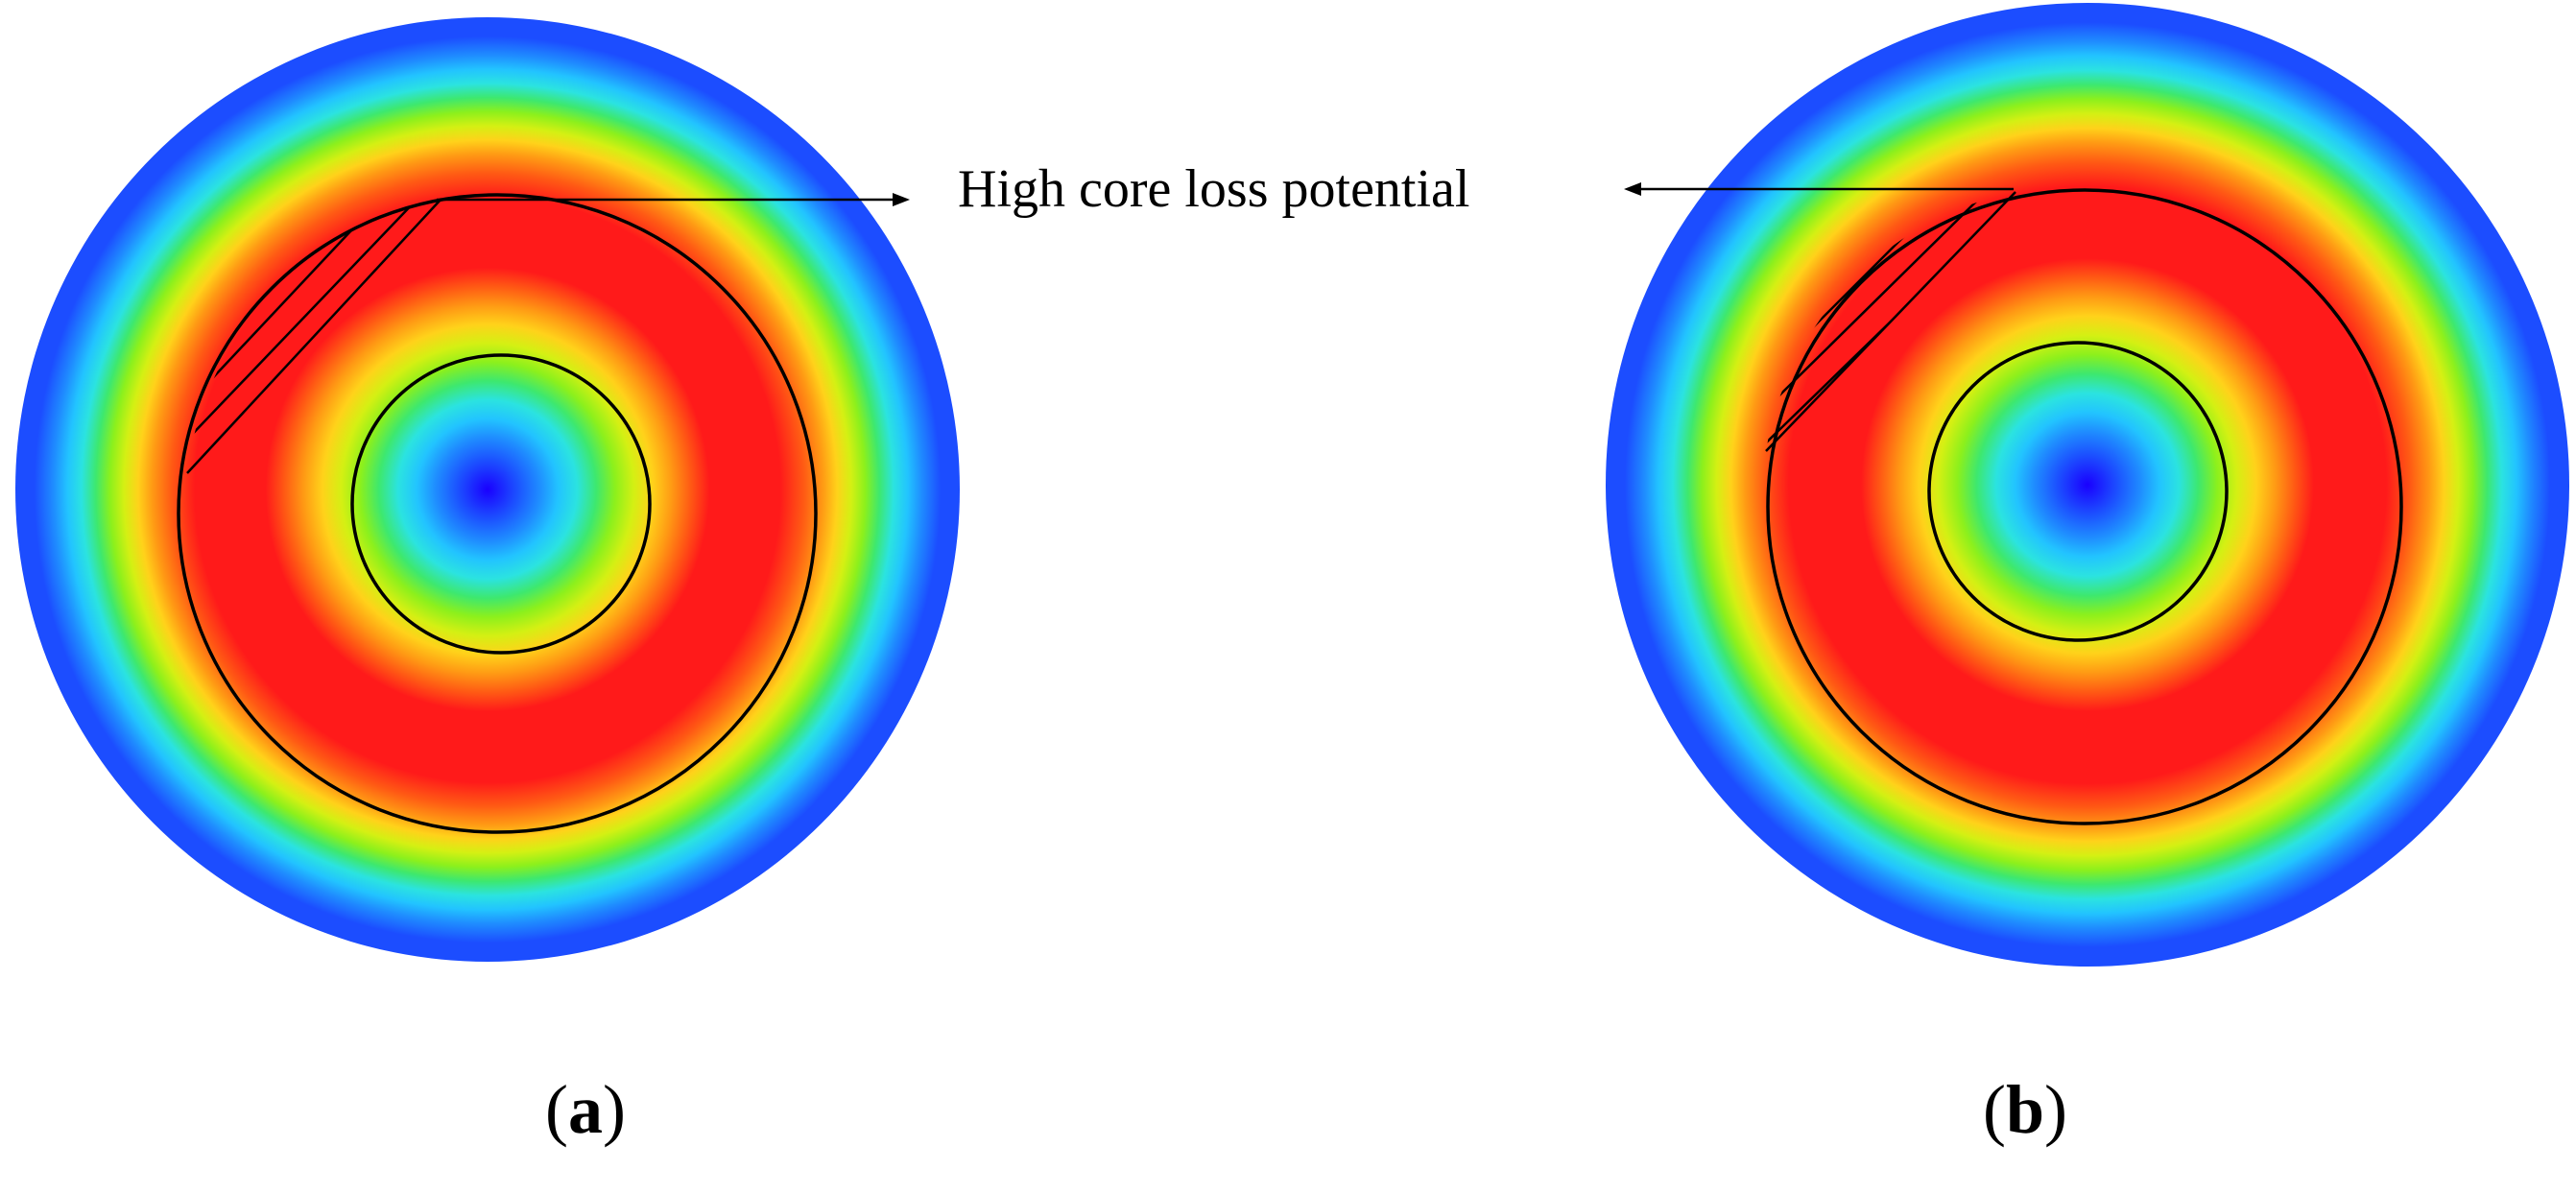 Image resolution: width=2576 pixels, height=1194 pixels. I want to click on panel-b-caption-letter: b, so click(2025, 1109).